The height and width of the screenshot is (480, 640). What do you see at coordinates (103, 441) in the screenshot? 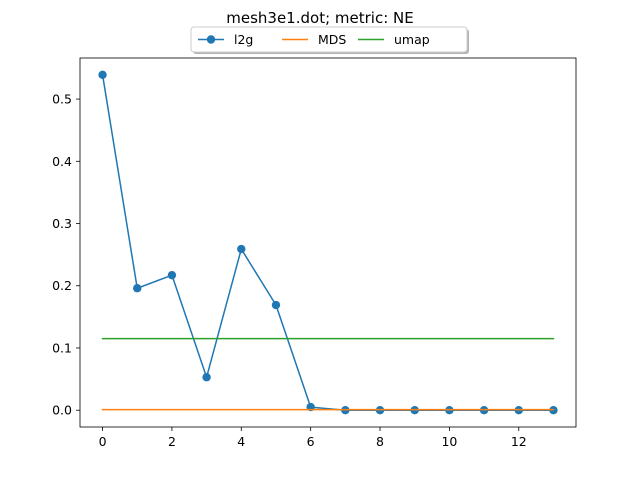
I see `x-tick-label-0: 0` at bounding box center [103, 441].